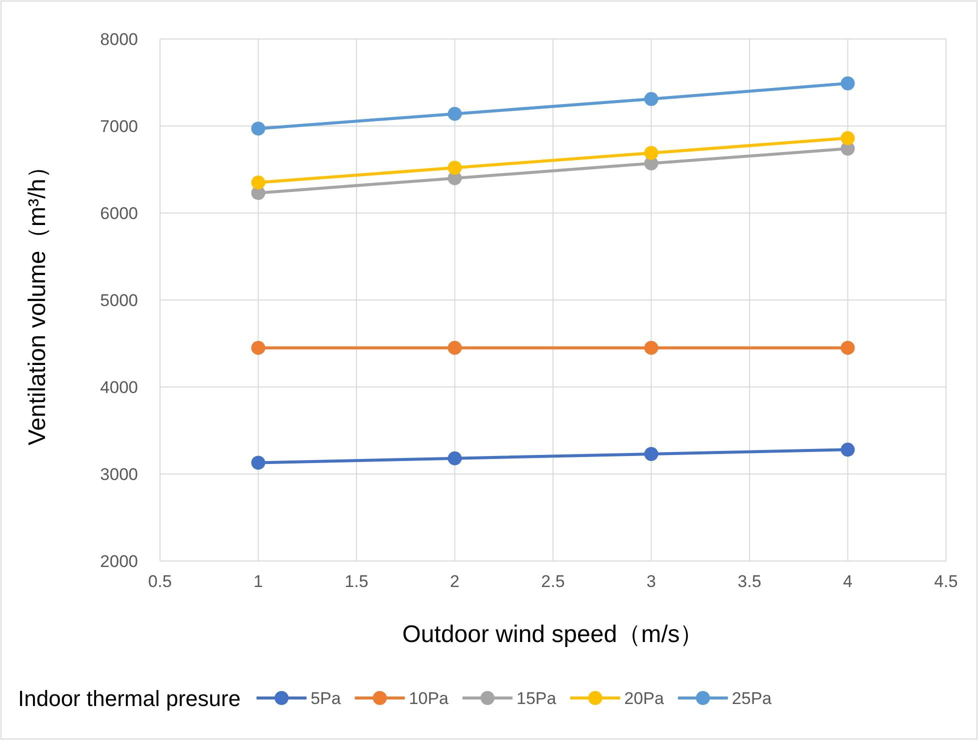 Image resolution: width=978 pixels, height=740 pixels. Describe the element at coordinates (553, 581) in the screenshot. I see `x-tick-label: 2.5` at that location.